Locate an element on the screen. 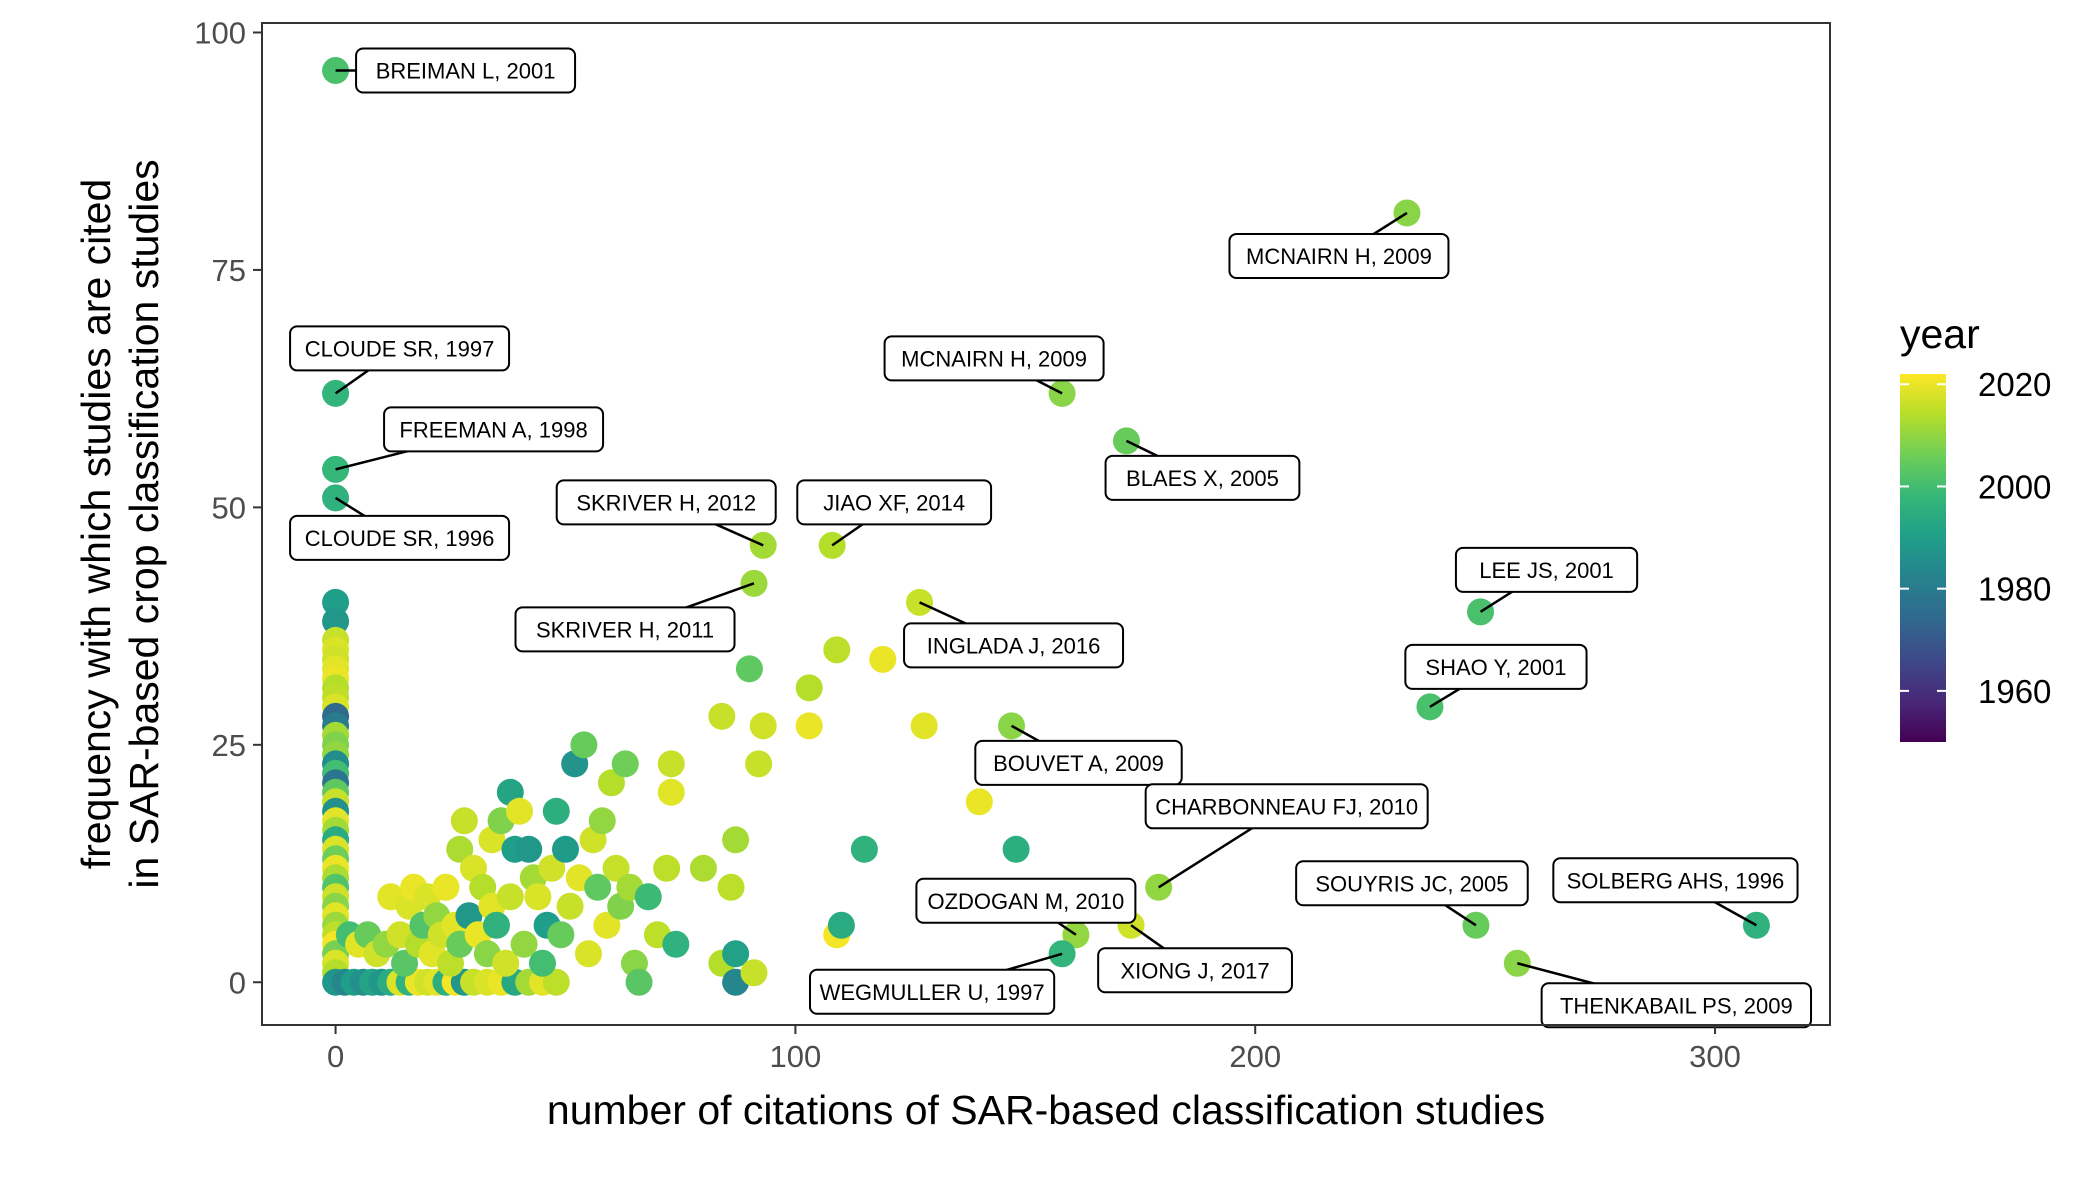  annotation-label: SHAO Y, 2001 is located at coordinates (1495, 667).